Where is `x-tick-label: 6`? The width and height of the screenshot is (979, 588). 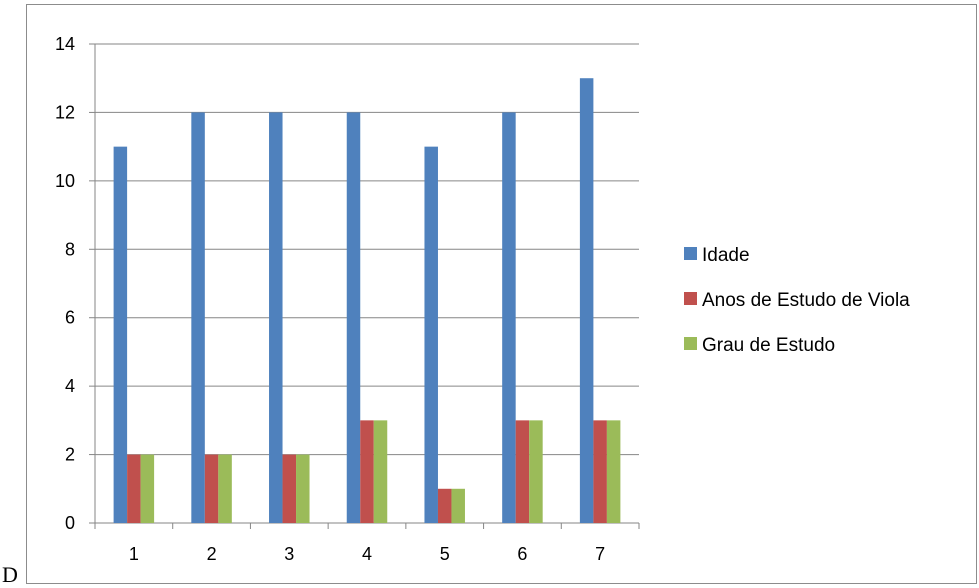
x-tick-label: 6 is located at coordinates (522, 554).